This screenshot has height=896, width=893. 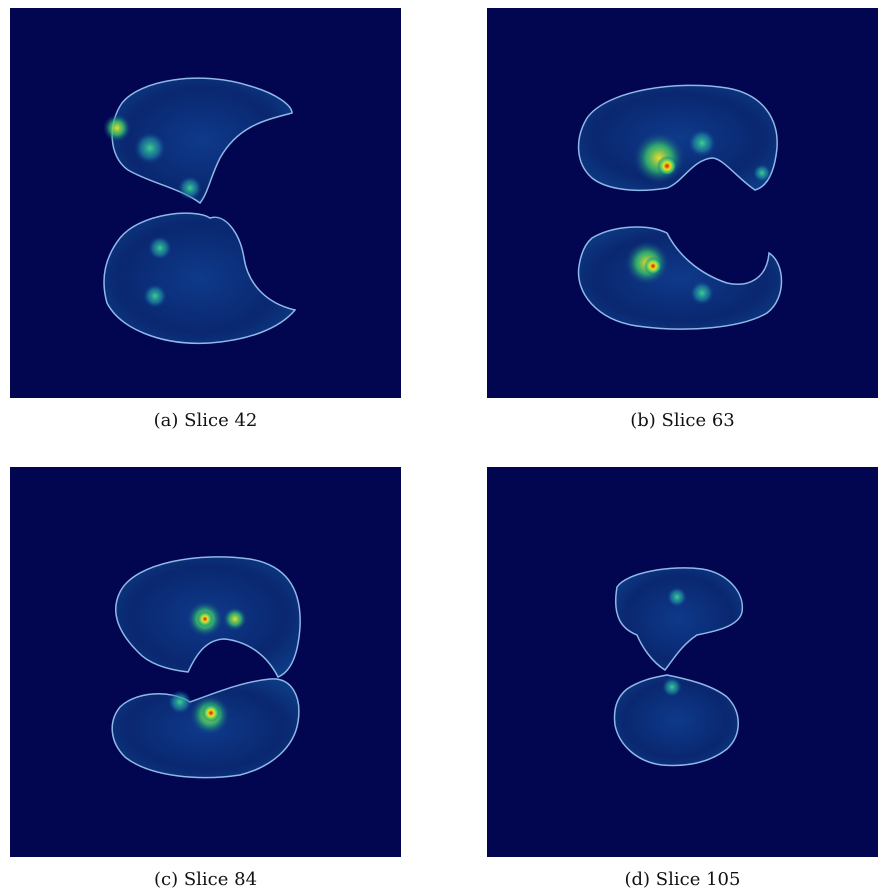 What do you see at coordinates (682, 420) in the screenshot?
I see `caption-slice-63: (b) Slice 63` at bounding box center [682, 420].